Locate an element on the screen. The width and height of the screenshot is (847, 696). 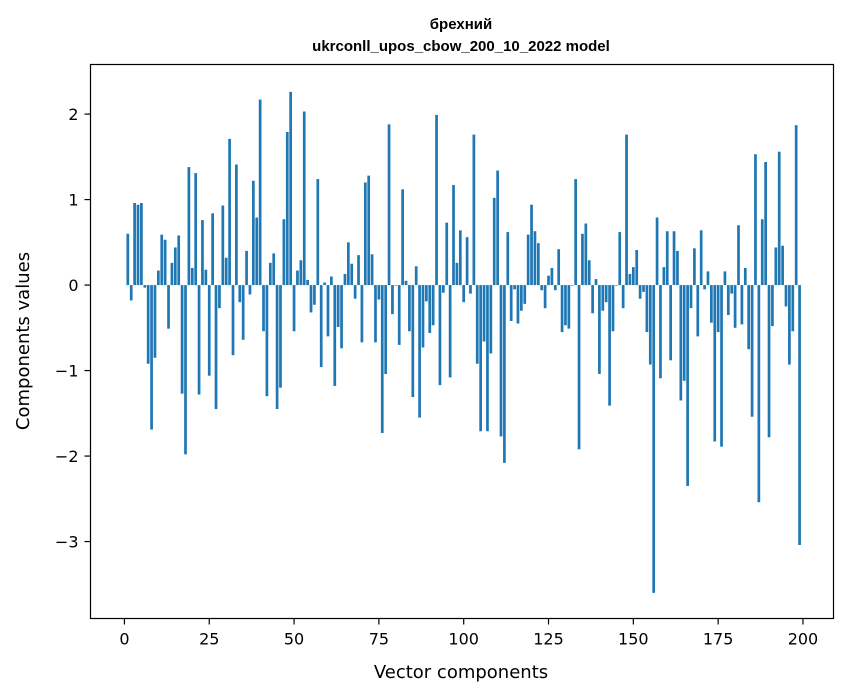
y-tick-label: −2 is located at coordinates (67, 456).